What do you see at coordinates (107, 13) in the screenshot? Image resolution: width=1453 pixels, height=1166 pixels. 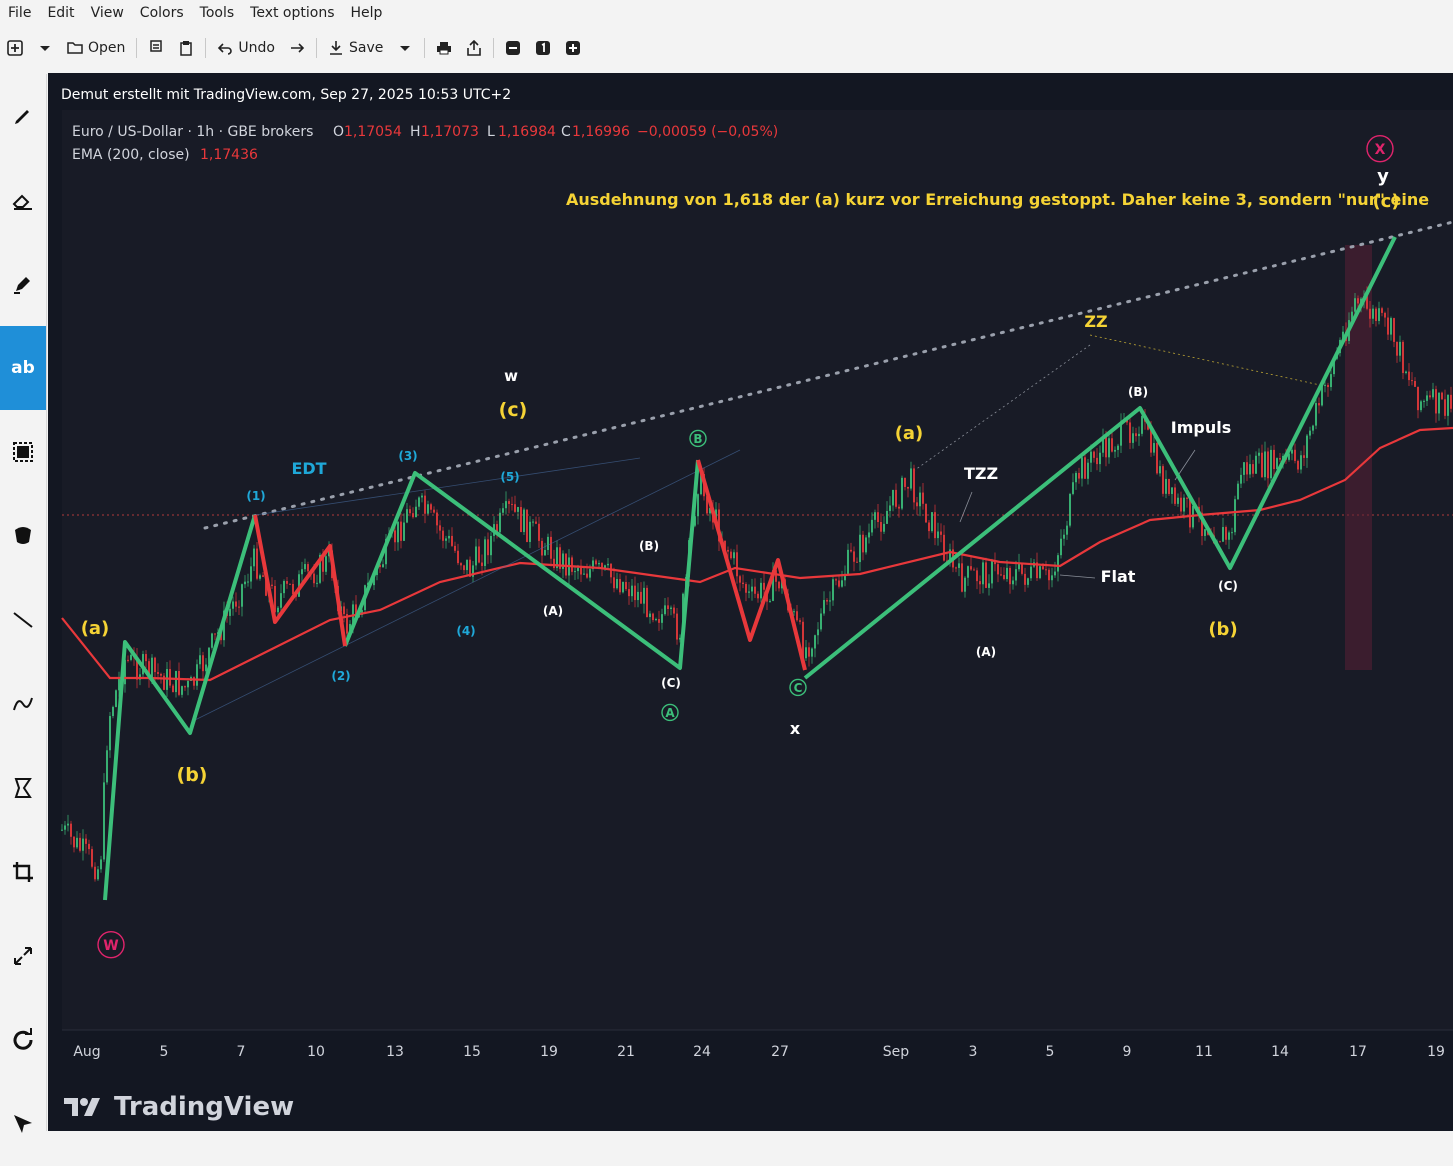 I see `menu-view: View` at bounding box center [107, 13].